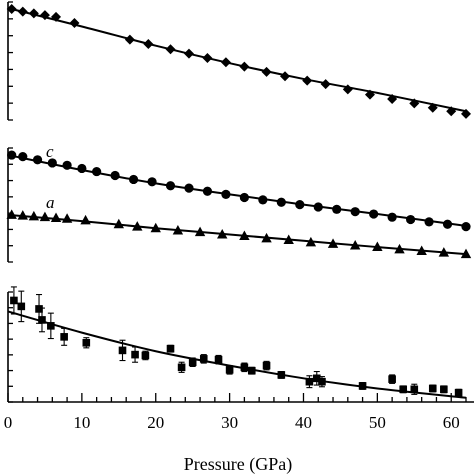  What do you see at coordinates (50, 202) in the screenshot?
I see `annotation-a: a` at bounding box center [50, 202].